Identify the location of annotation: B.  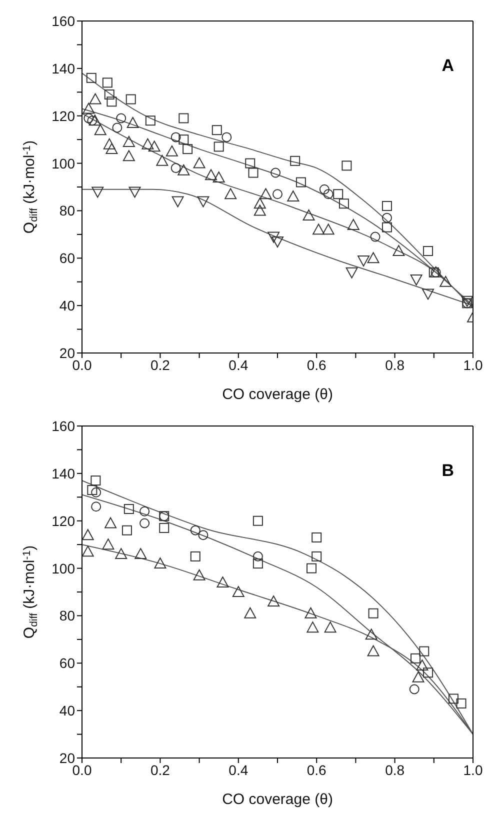
(448, 471).